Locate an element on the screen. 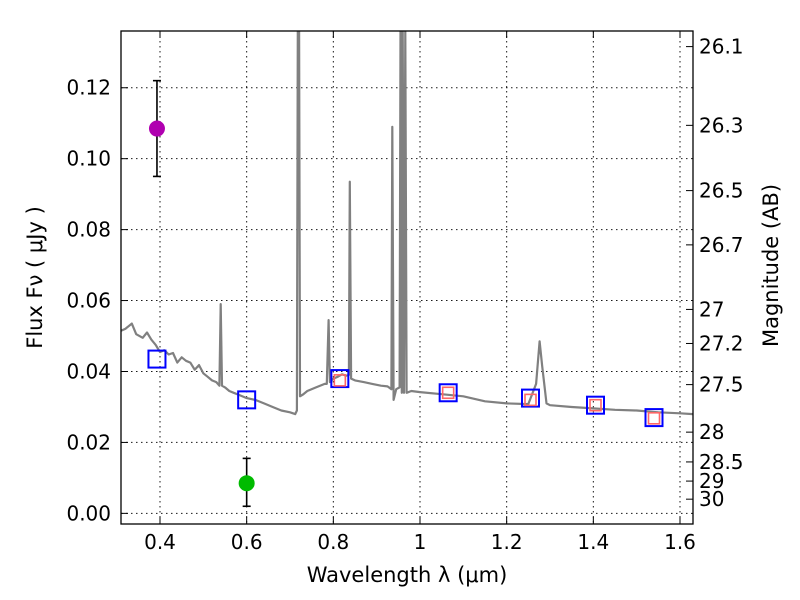  y-tick-label: 0.10 is located at coordinates (88, 159).